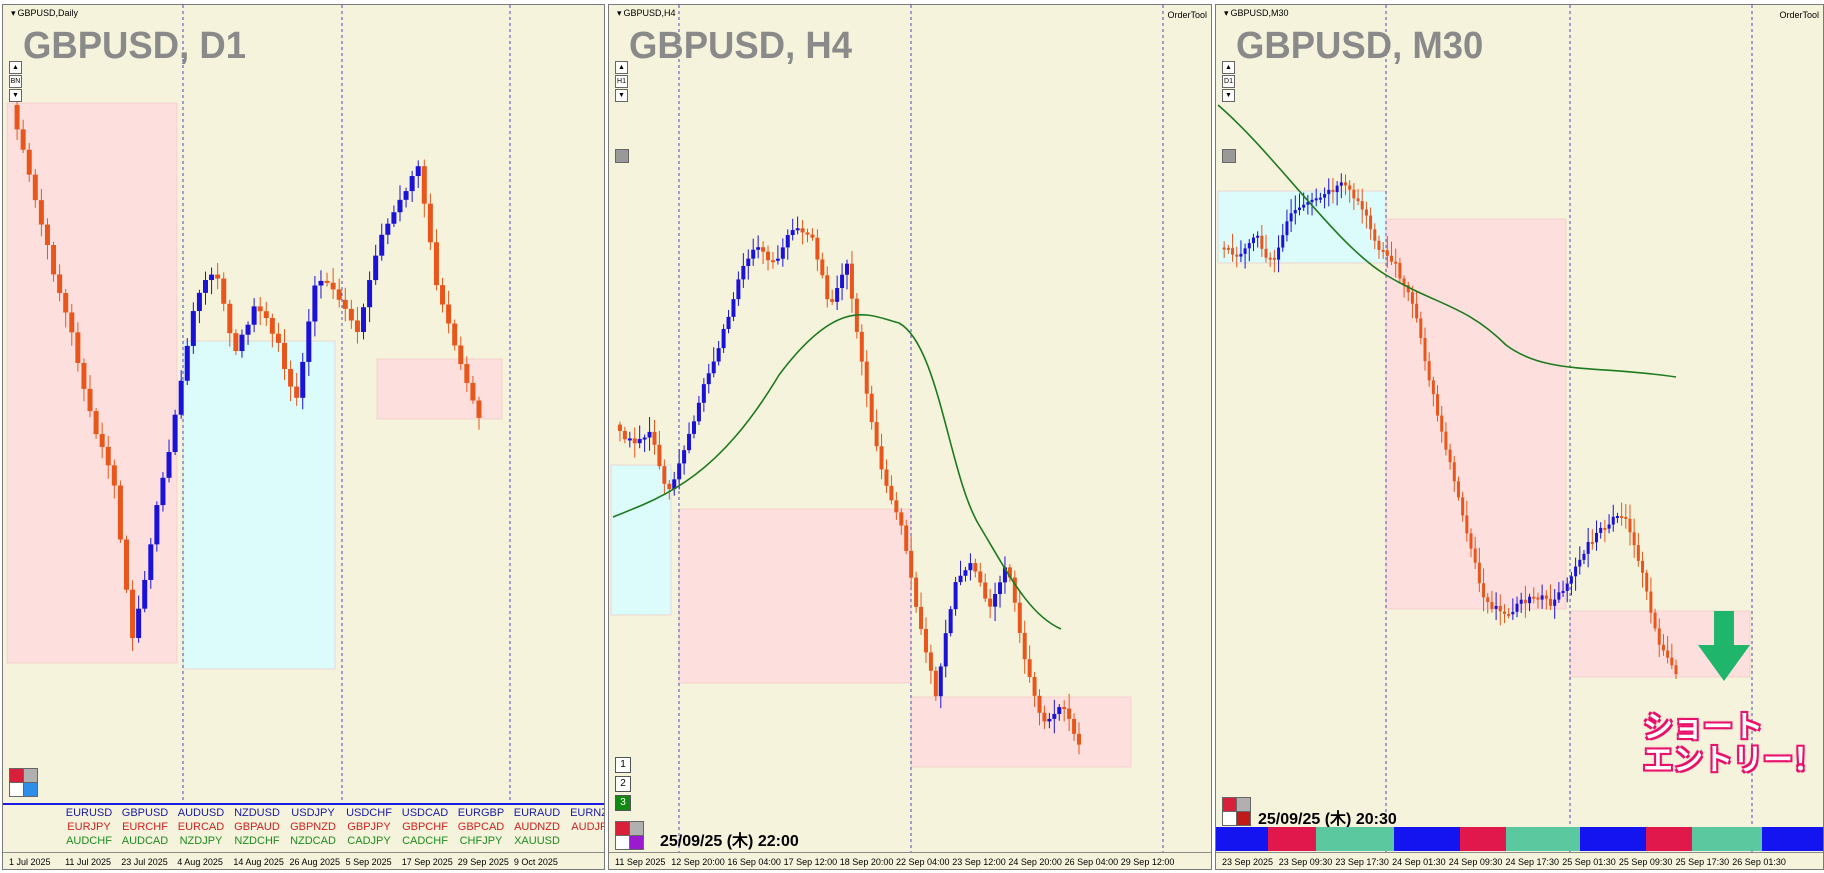 The height and width of the screenshot is (873, 1824). What do you see at coordinates (30, 789) in the screenshot?
I see `blue-toggle-icon` at bounding box center [30, 789].